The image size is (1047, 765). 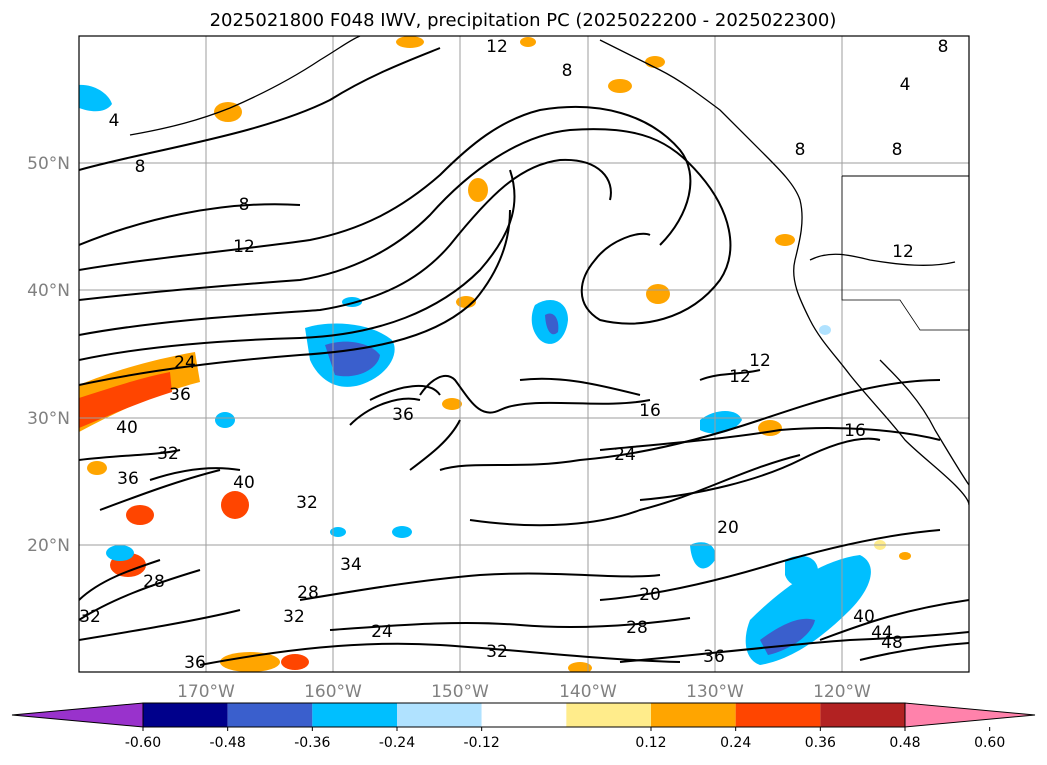 I want to click on lon-tick-label: 150°W, so click(x=460, y=692).